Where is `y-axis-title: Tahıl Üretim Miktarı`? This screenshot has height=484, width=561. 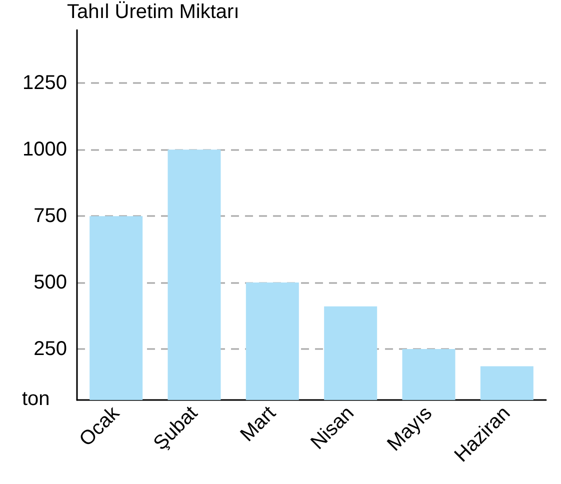 y-axis-title: Tahıl Üretim Miktarı is located at coordinates (153, 12).